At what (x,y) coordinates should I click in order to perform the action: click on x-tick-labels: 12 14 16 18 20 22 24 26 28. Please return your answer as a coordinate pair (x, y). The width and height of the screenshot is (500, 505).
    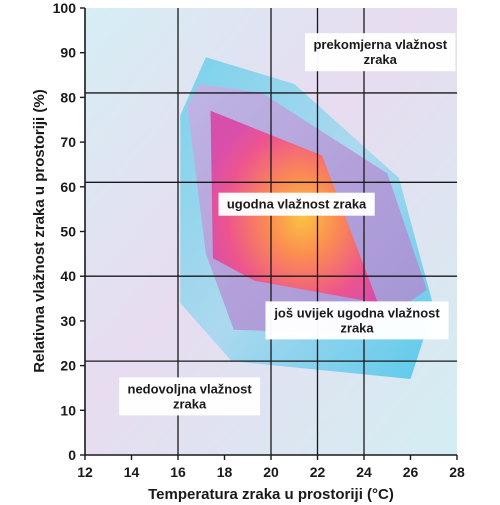
    Looking at the image, I should click on (271, 467).